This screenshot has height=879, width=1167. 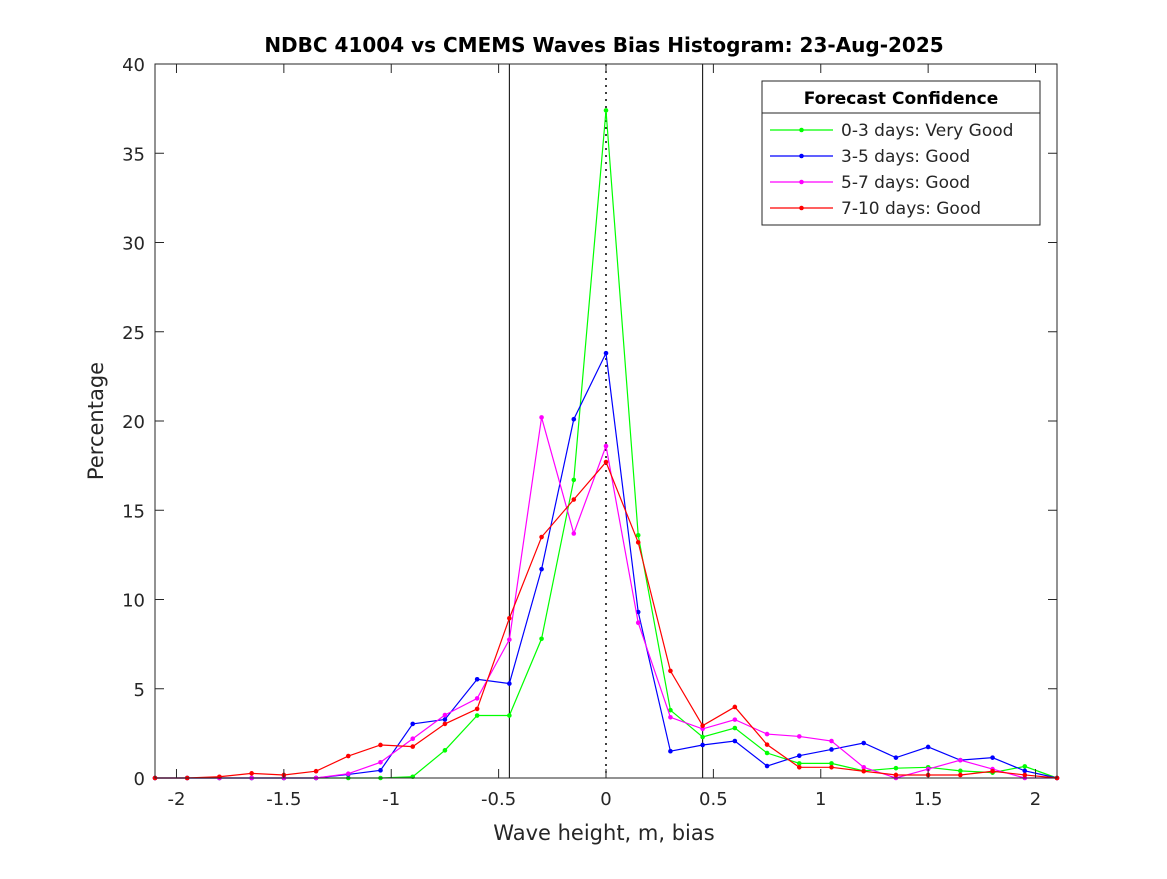 I want to click on legend-box, so click(x=901, y=153).